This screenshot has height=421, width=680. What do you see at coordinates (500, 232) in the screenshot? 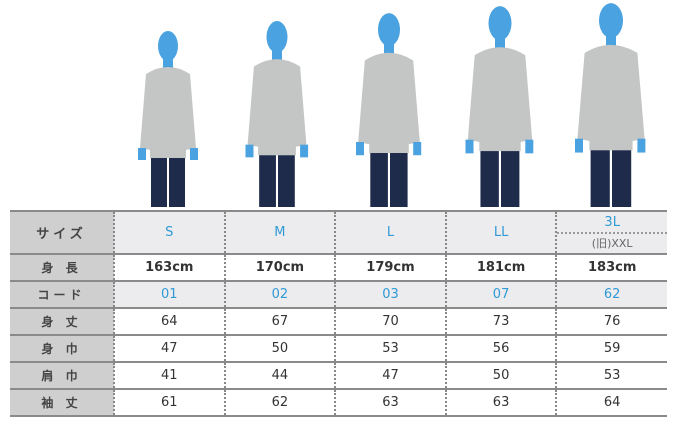
I see `size-cell: LL` at bounding box center [500, 232].